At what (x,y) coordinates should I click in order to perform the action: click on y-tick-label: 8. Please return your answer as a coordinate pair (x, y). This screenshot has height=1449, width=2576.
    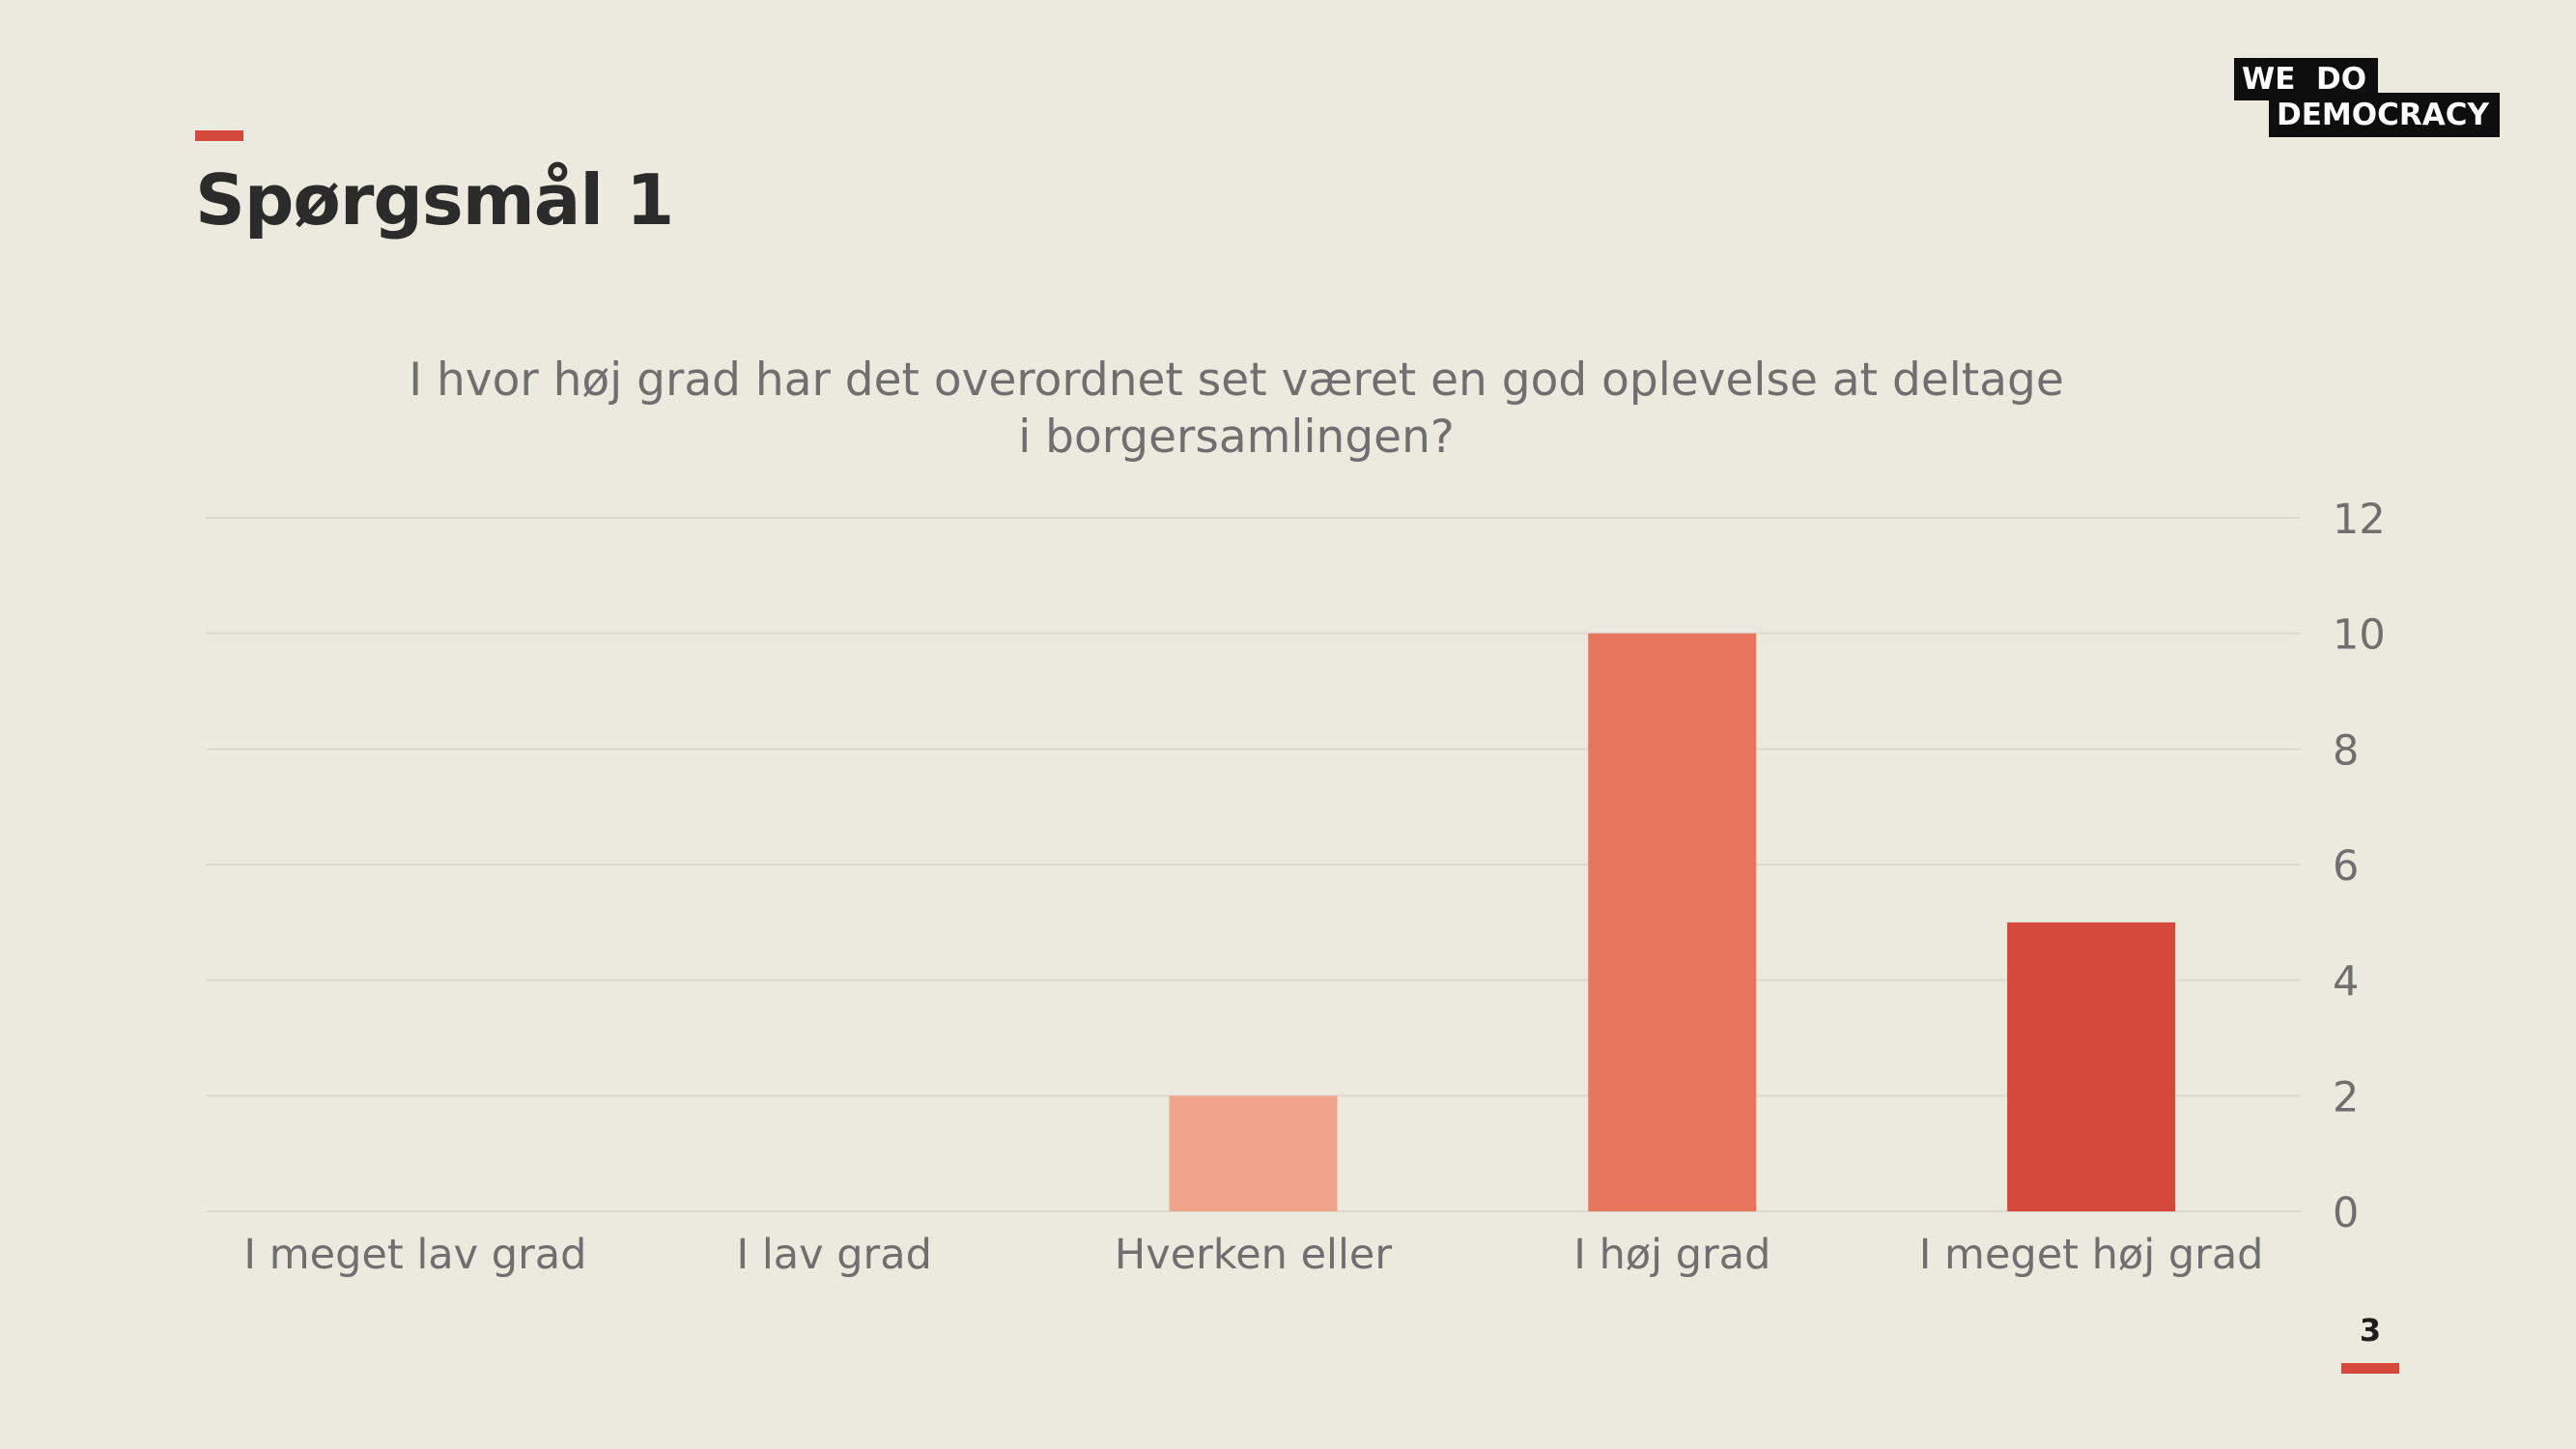
    Looking at the image, I should click on (2346, 750).